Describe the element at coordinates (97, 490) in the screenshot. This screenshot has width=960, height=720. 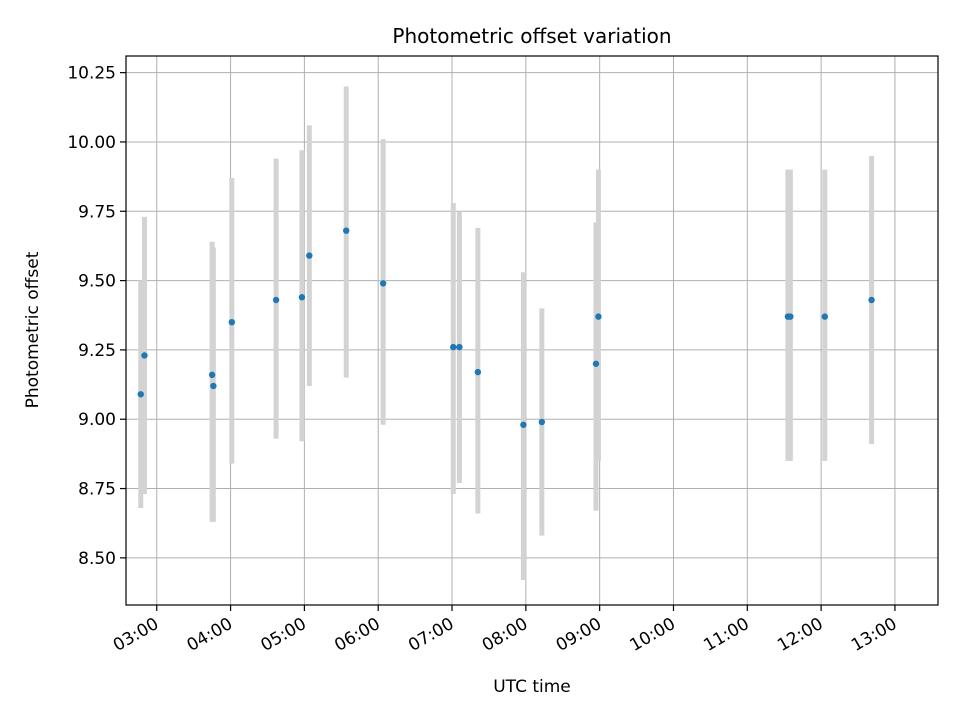
I see `y-tick-label: 8.75` at that location.